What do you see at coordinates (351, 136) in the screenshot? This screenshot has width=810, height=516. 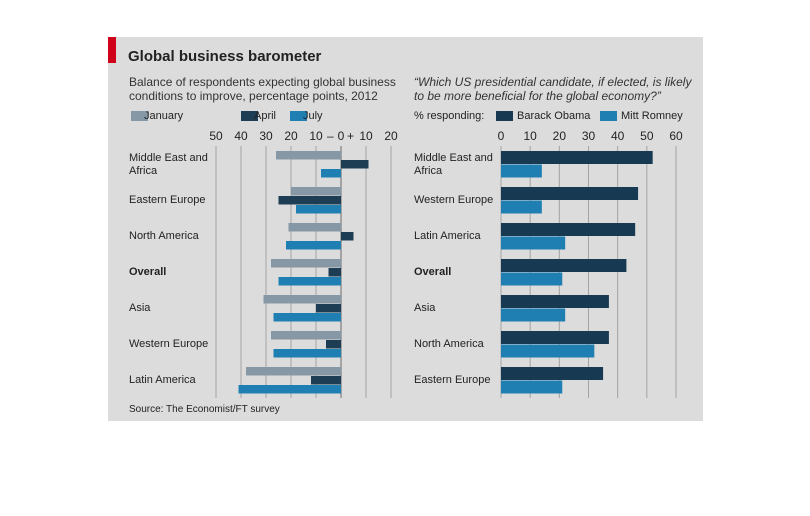 I see `sign-label: +` at bounding box center [351, 136].